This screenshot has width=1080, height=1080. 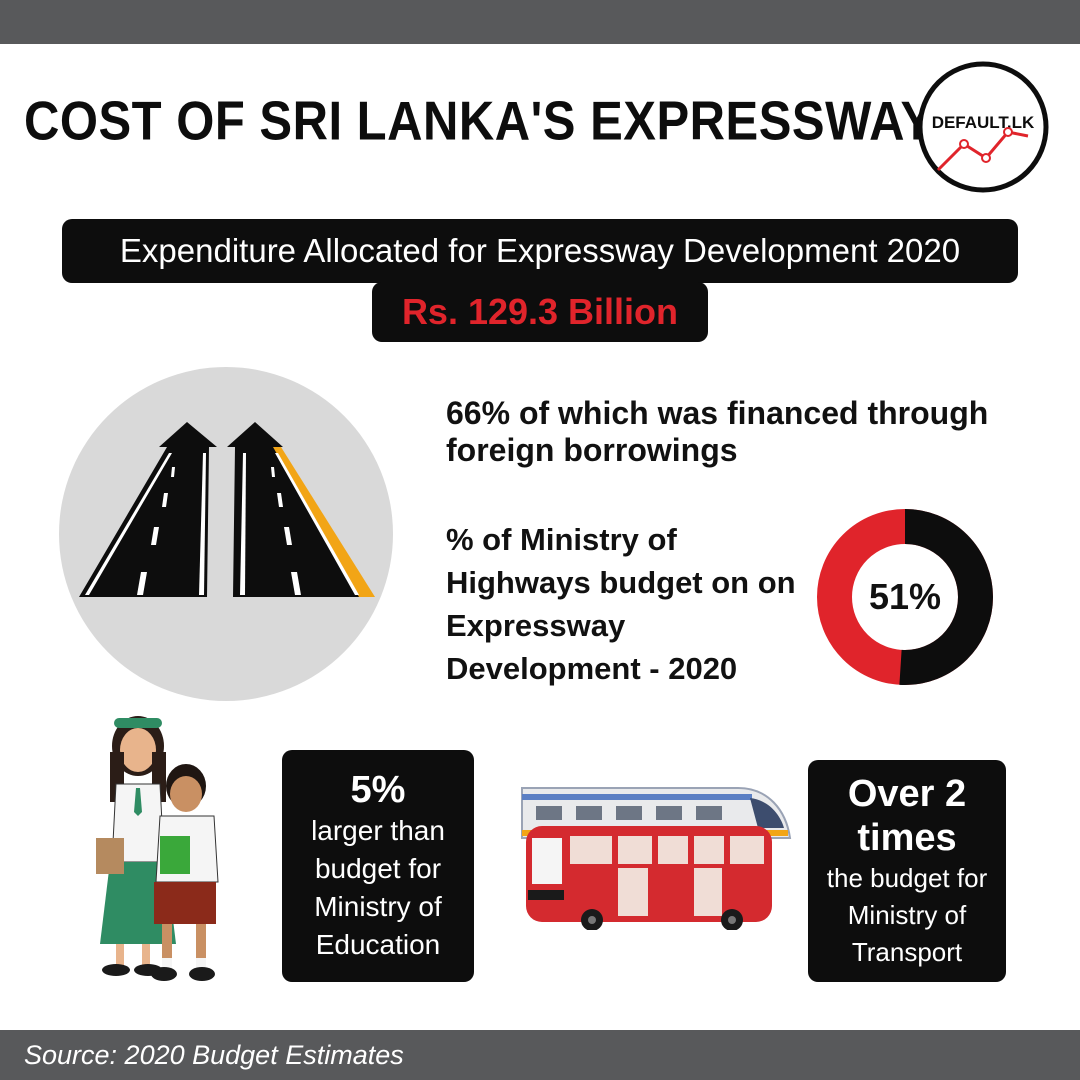 I want to click on svg-text: DEFAULT.LK, so click(x=983, y=122).